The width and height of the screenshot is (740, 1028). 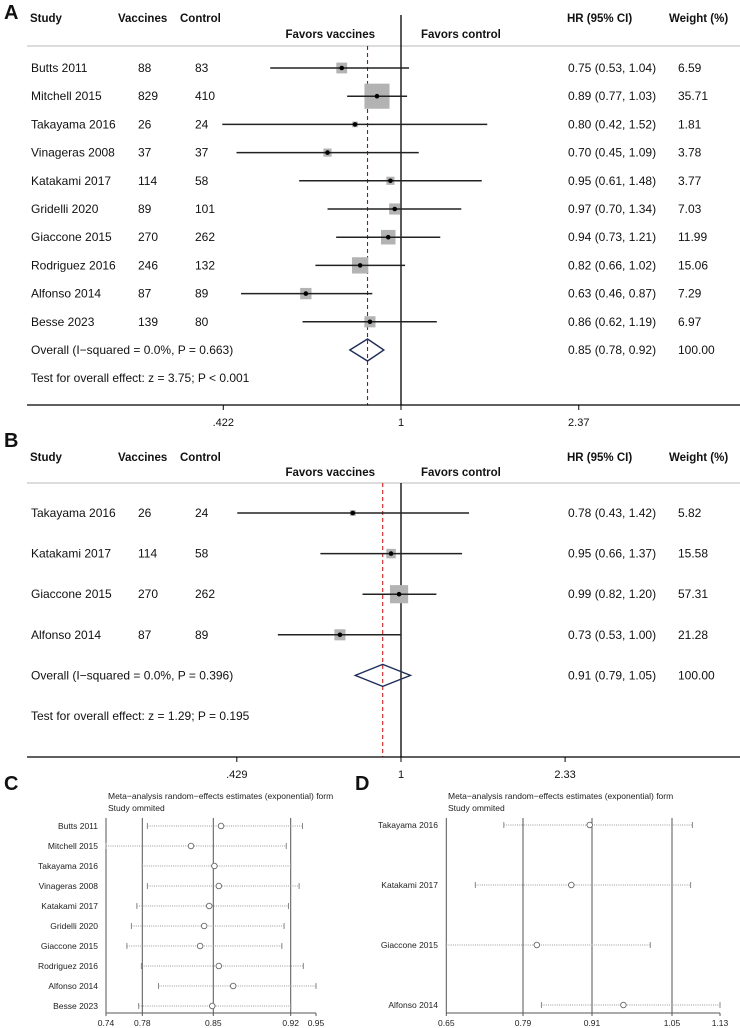 What do you see at coordinates (142, 19) in the screenshot?
I see `header-vaccines: Vaccines` at bounding box center [142, 19].